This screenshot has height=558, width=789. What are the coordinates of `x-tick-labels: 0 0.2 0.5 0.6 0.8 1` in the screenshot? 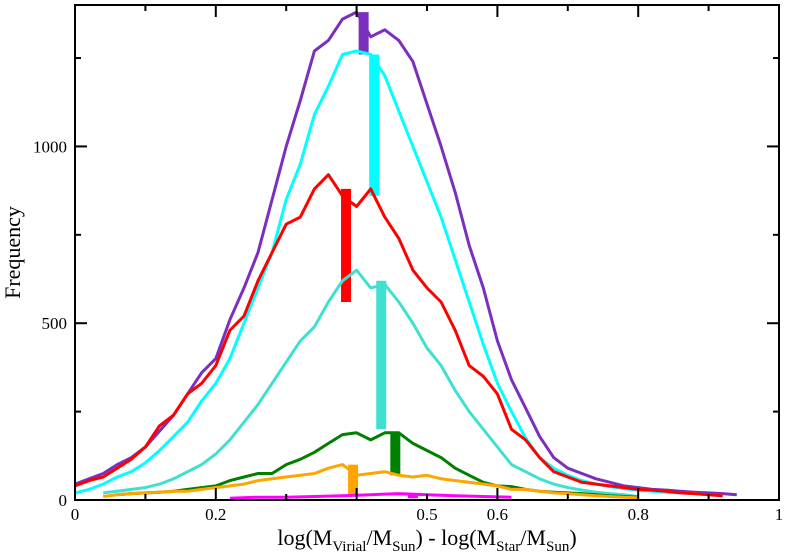 It's located at (427, 514).